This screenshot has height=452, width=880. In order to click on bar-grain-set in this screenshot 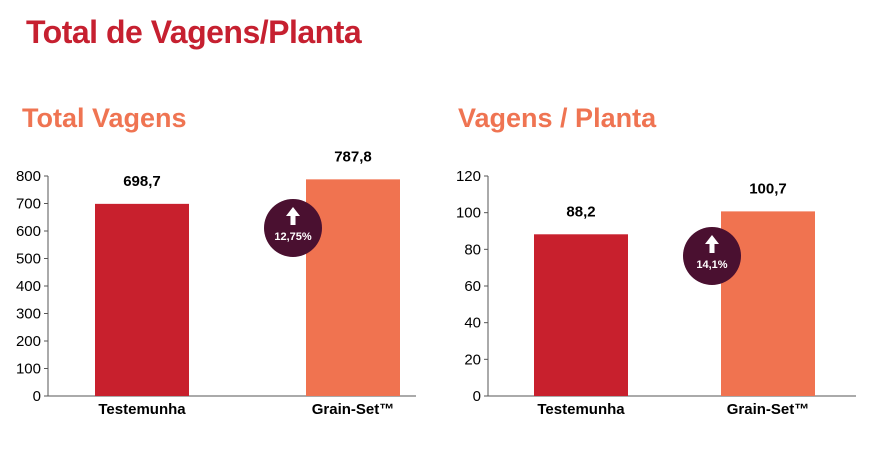, I will do `click(353, 287)`.